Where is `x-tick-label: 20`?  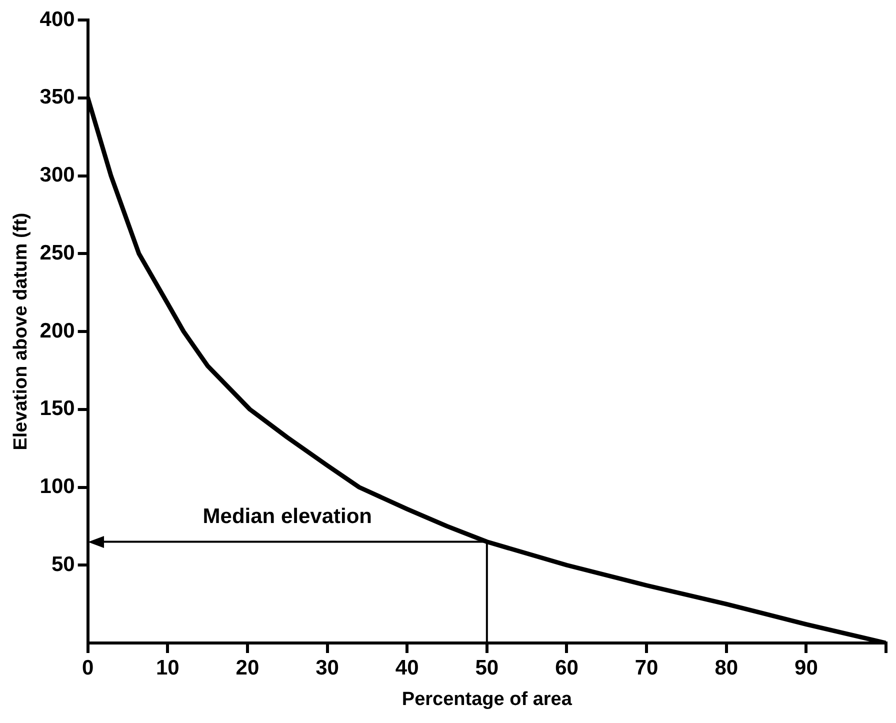 x-tick-label: 20 is located at coordinates (248, 668).